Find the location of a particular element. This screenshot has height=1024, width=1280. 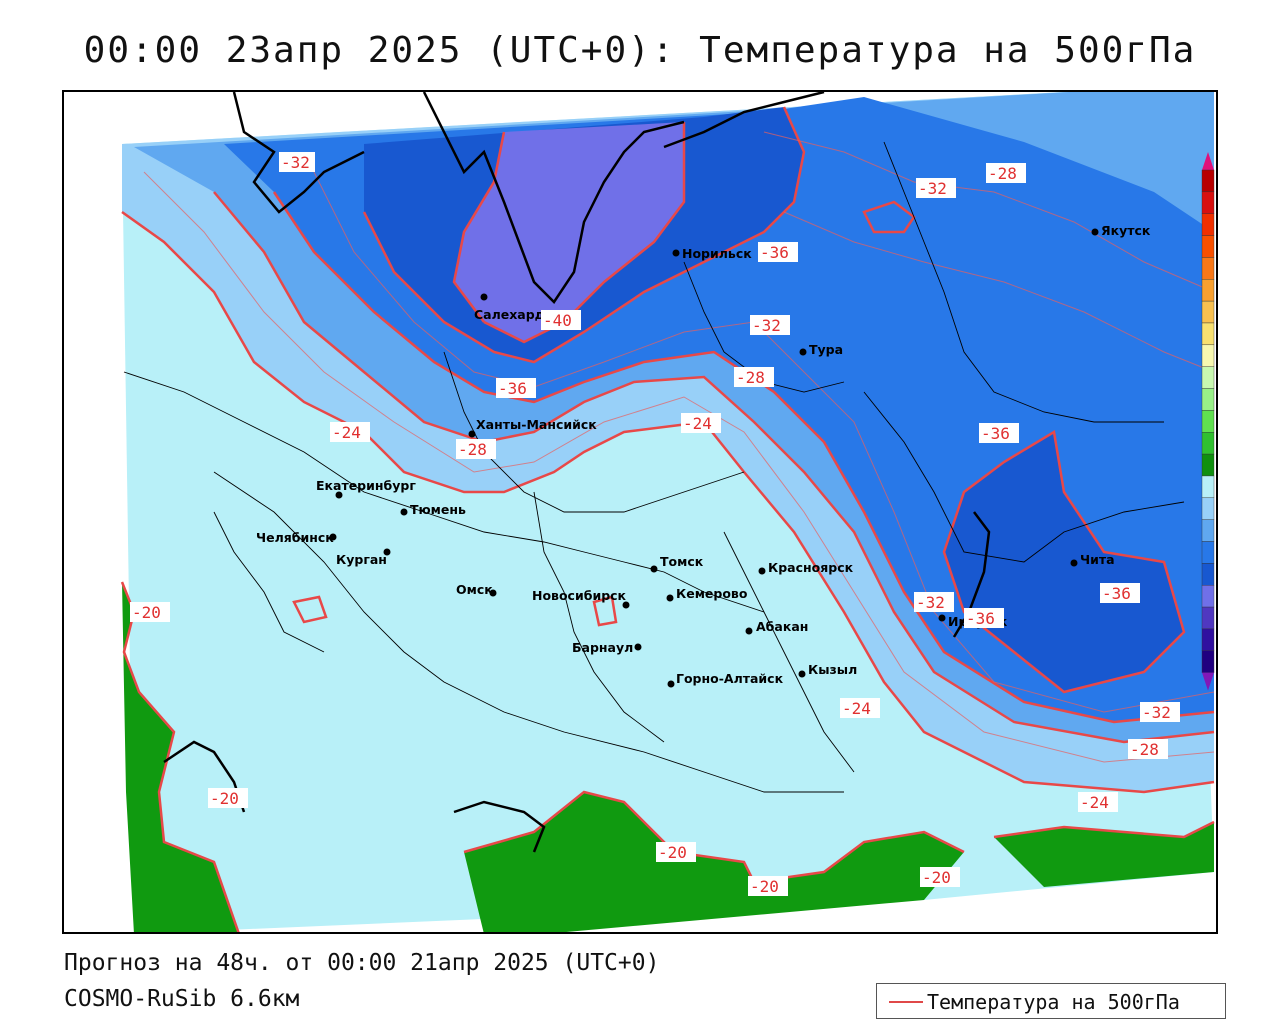

city-barnaul: Барнаул is located at coordinates (607, 647).